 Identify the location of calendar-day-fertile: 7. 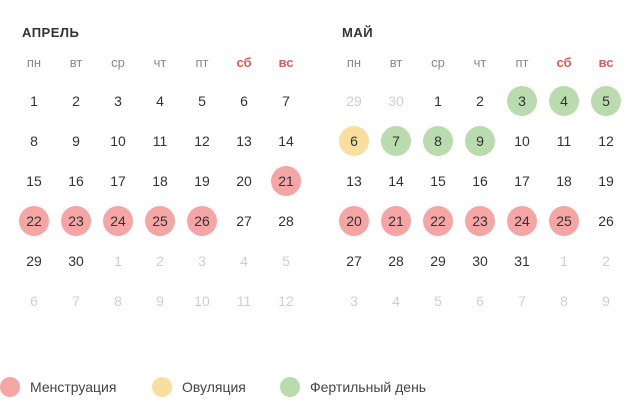
(396, 141).